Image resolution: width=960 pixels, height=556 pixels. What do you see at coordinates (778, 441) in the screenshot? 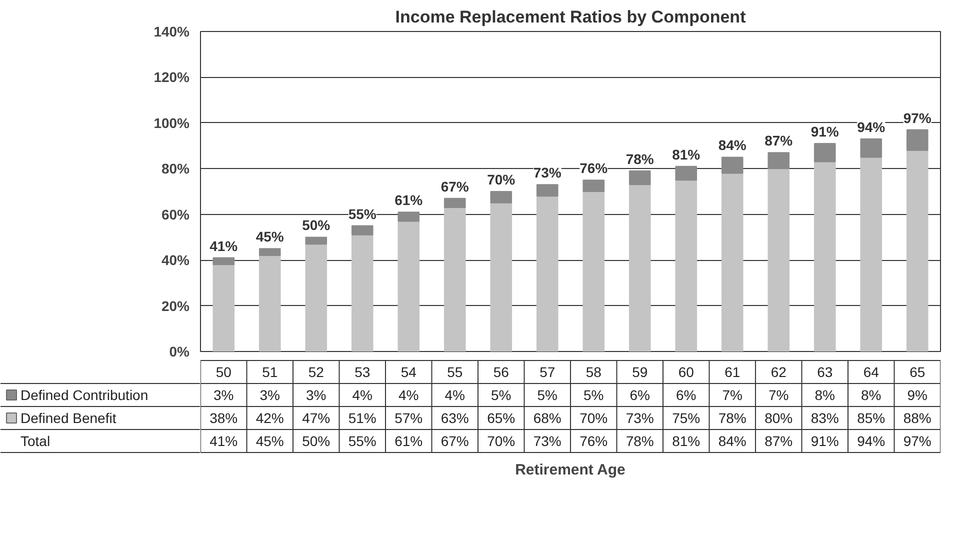
I see `text: 87%` at bounding box center [778, 441].